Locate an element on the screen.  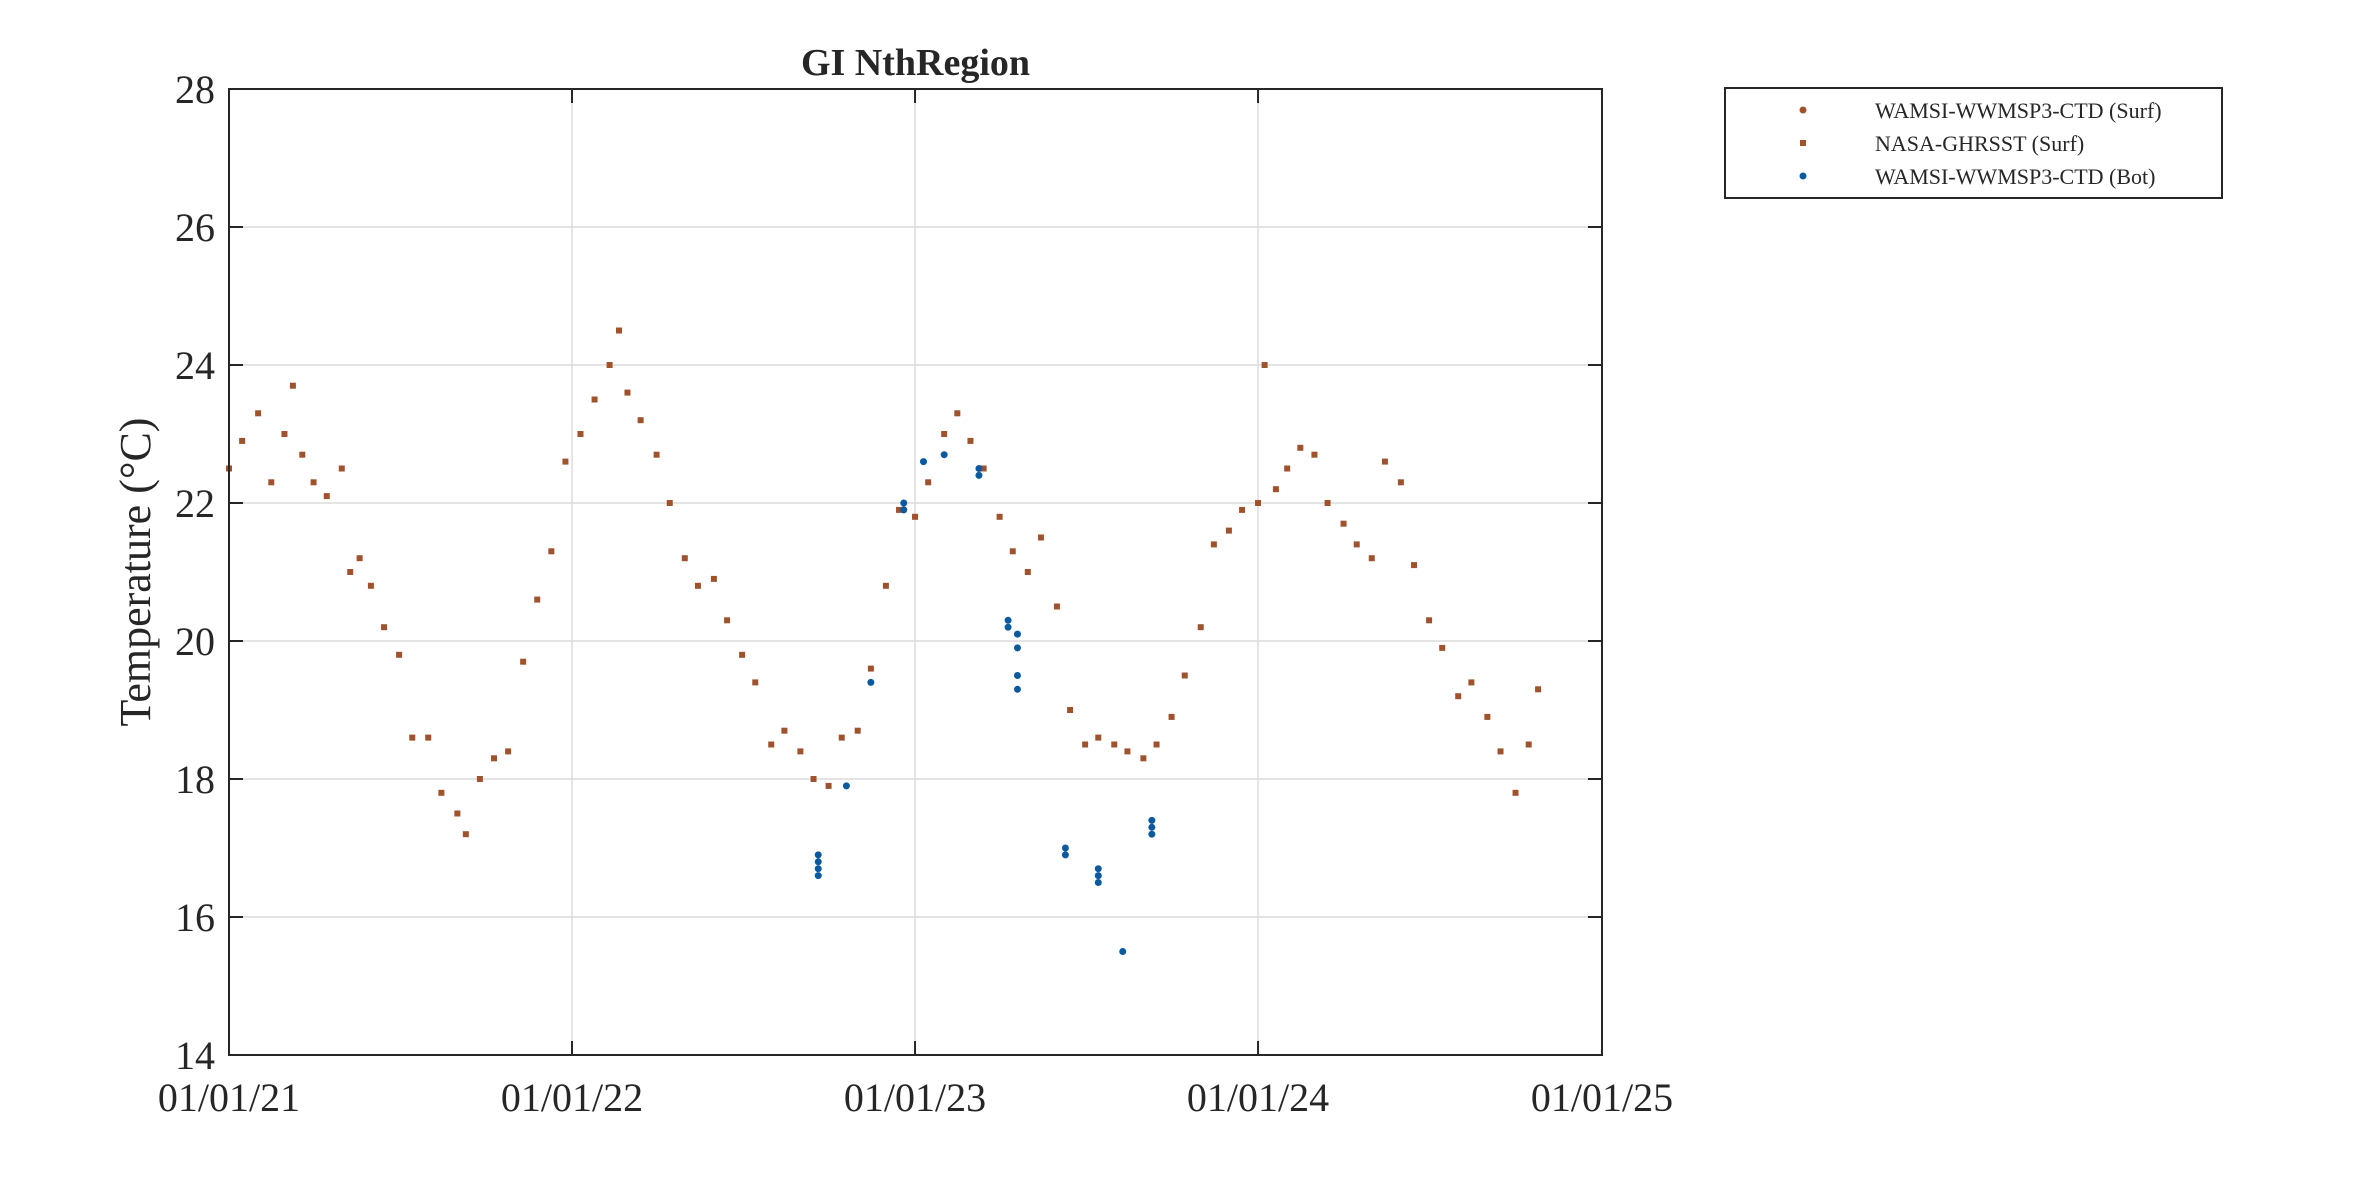
x-tick-label: 01/01/21 is located at coordinates (229, 1097).